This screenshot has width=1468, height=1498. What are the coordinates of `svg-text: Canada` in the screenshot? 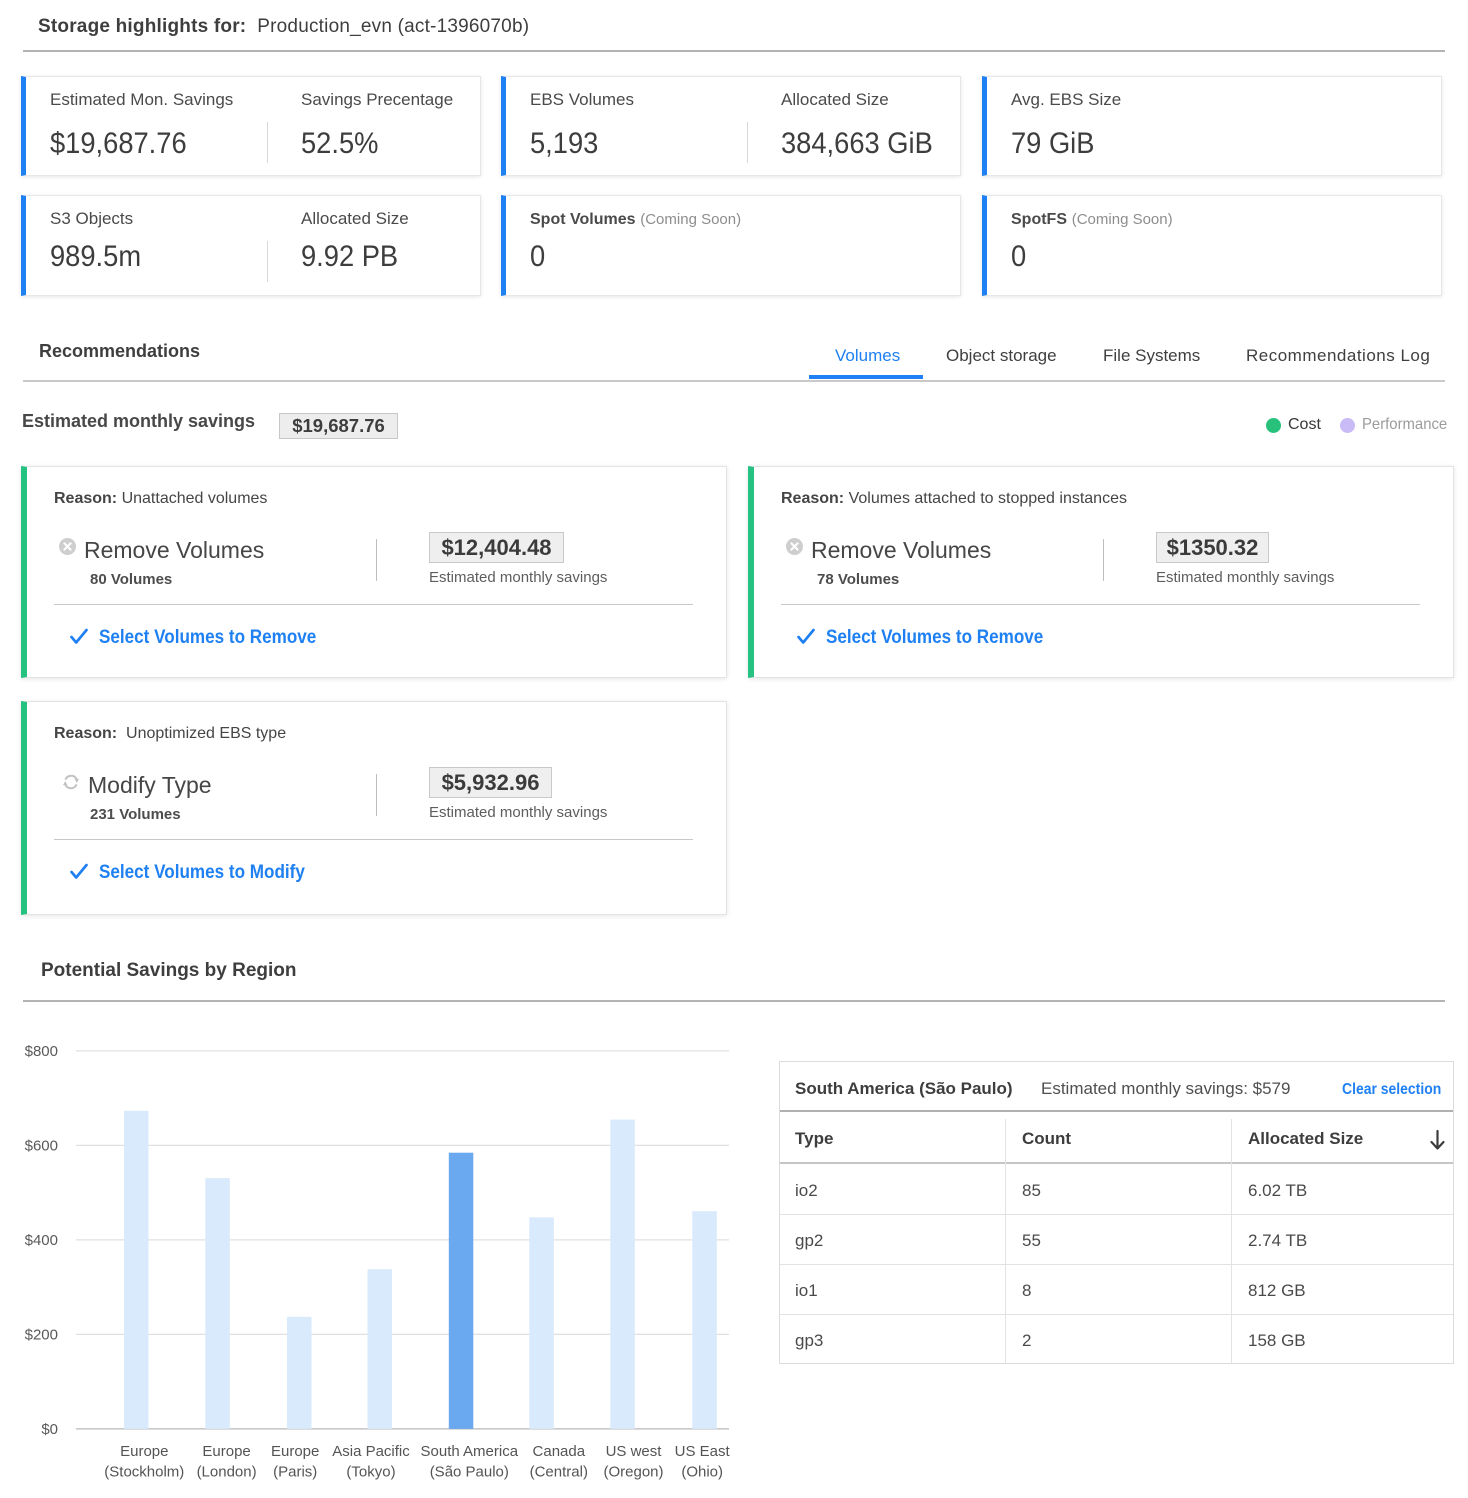 It's located at (559, 1451).